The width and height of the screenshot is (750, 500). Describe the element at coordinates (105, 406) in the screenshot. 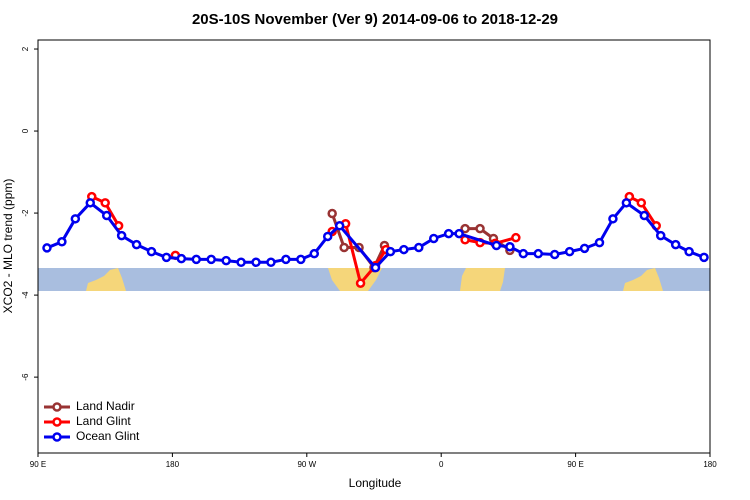

I see `legend-label: Land Nadir` at that location.